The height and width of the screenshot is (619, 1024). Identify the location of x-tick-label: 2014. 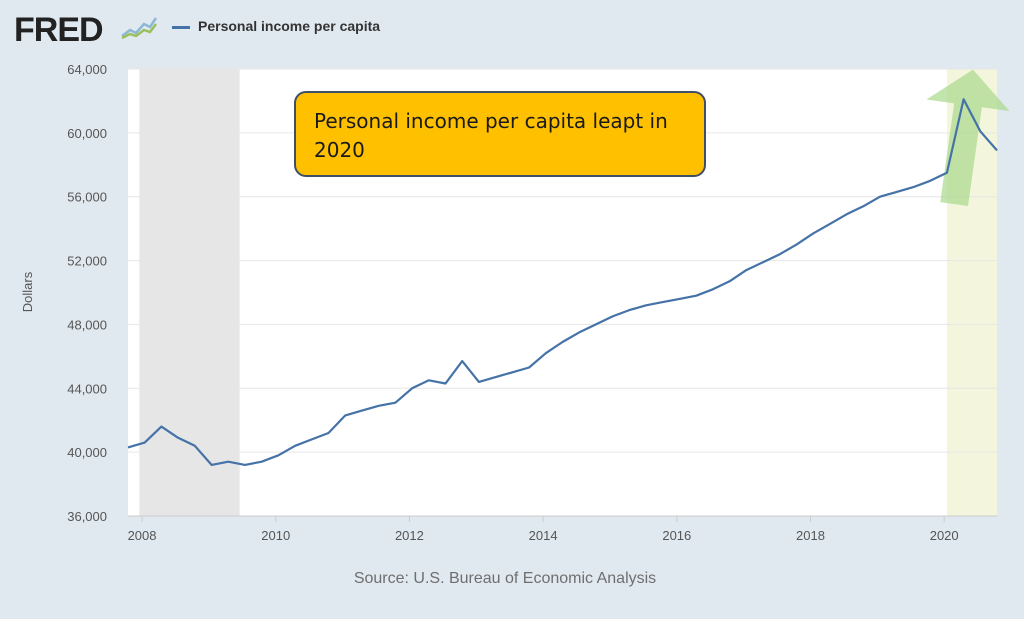
(543, 535).